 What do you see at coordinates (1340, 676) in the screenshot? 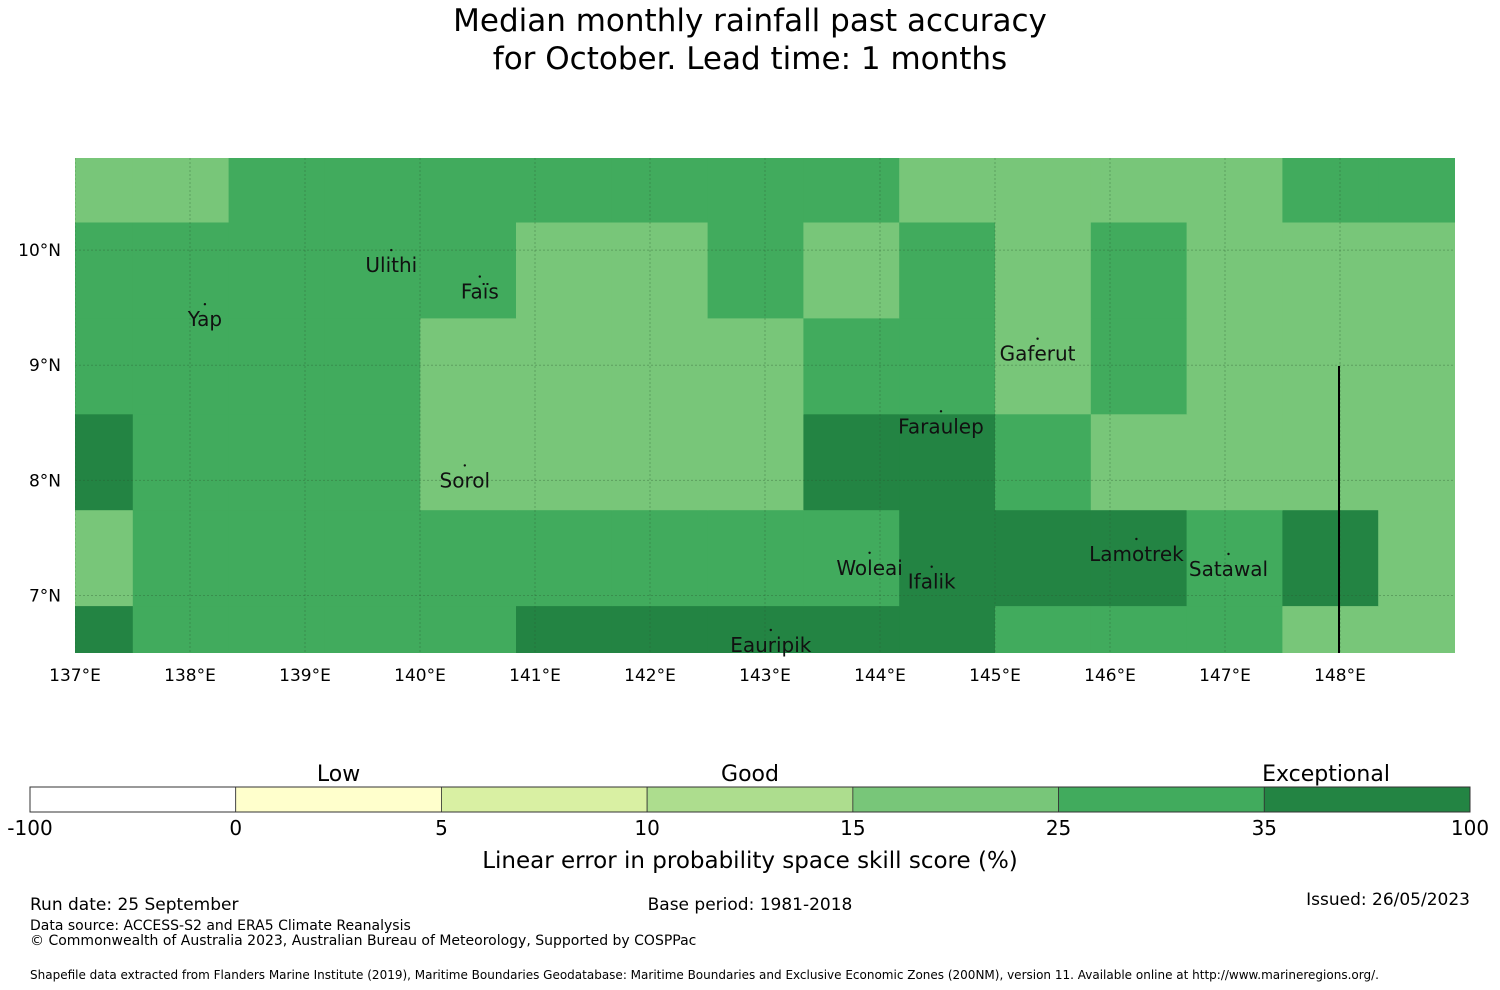
I see `longitude-tick-label: 148°E` at bounding box center [1340, 676].